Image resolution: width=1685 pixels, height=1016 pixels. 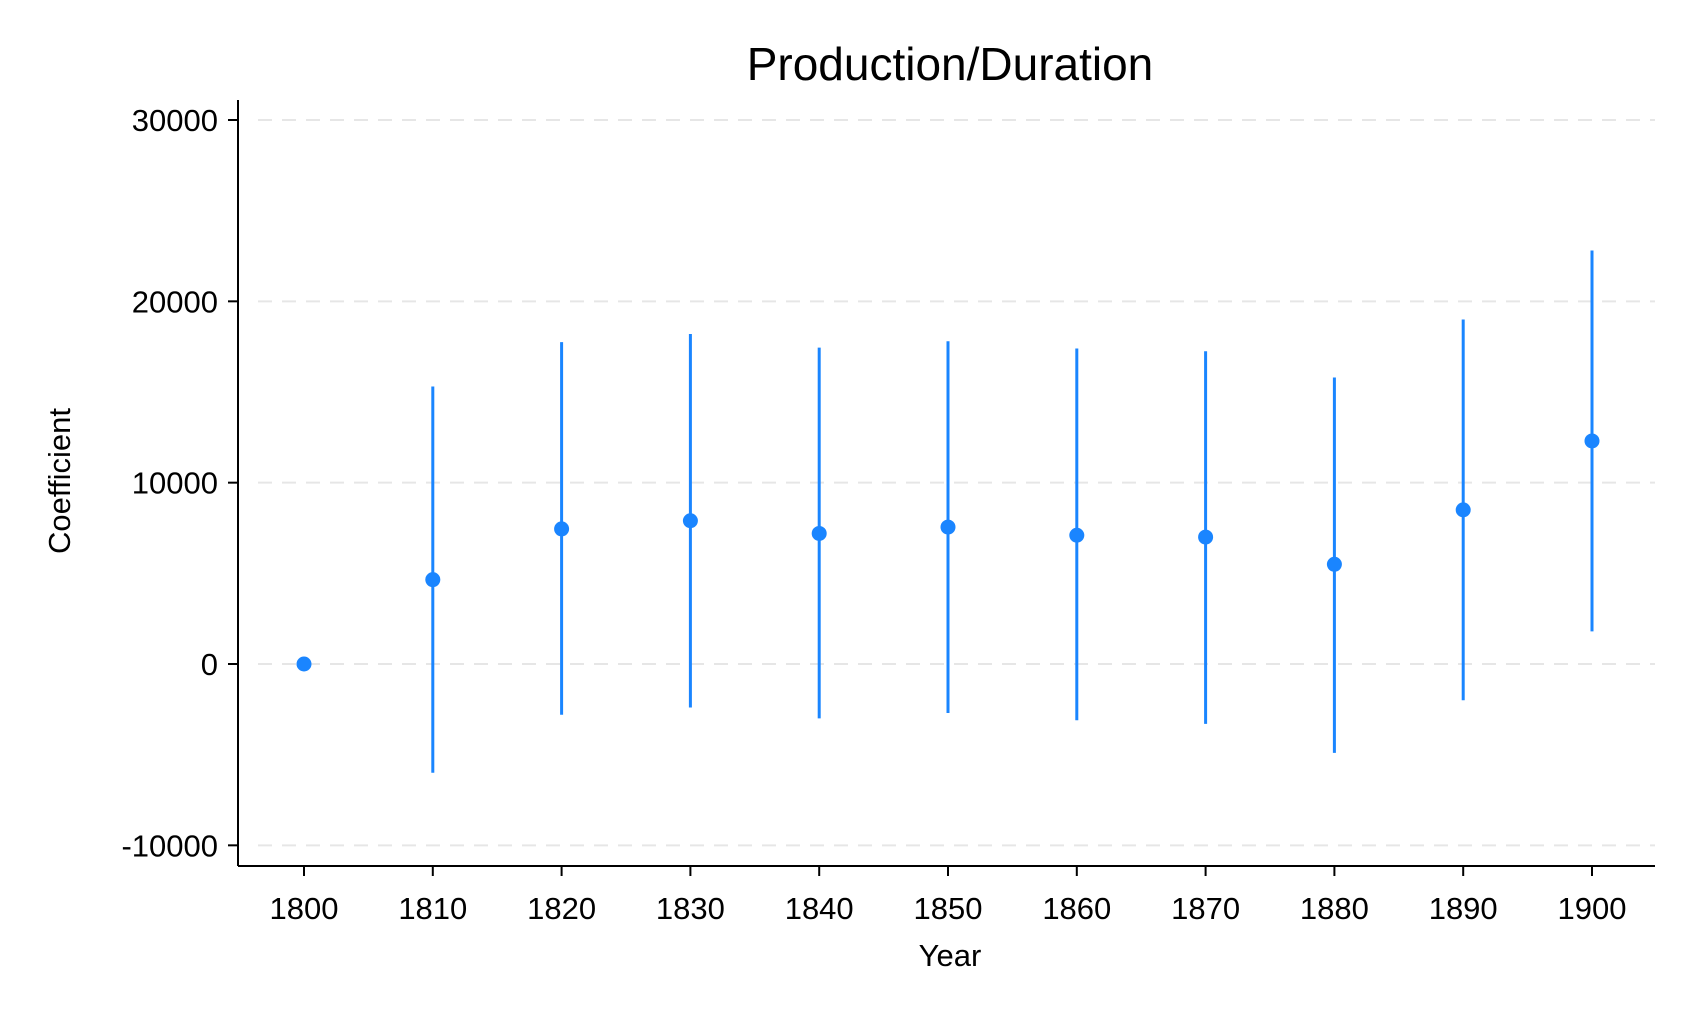 What do you see at coordinates (948, 908) in the screenshot?
I see `x-tick-label: 1850` at bounding box center [948, 908].